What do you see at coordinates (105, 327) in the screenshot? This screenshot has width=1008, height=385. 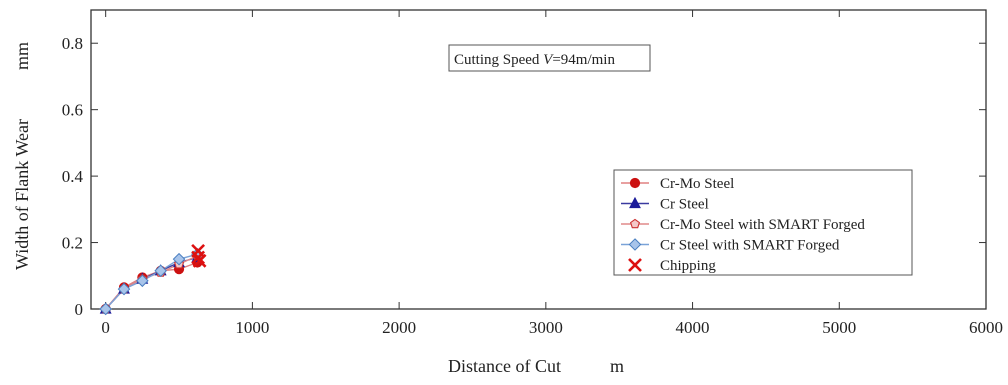 I see `x-tick-label: 0` at bounding box center [105, 327].